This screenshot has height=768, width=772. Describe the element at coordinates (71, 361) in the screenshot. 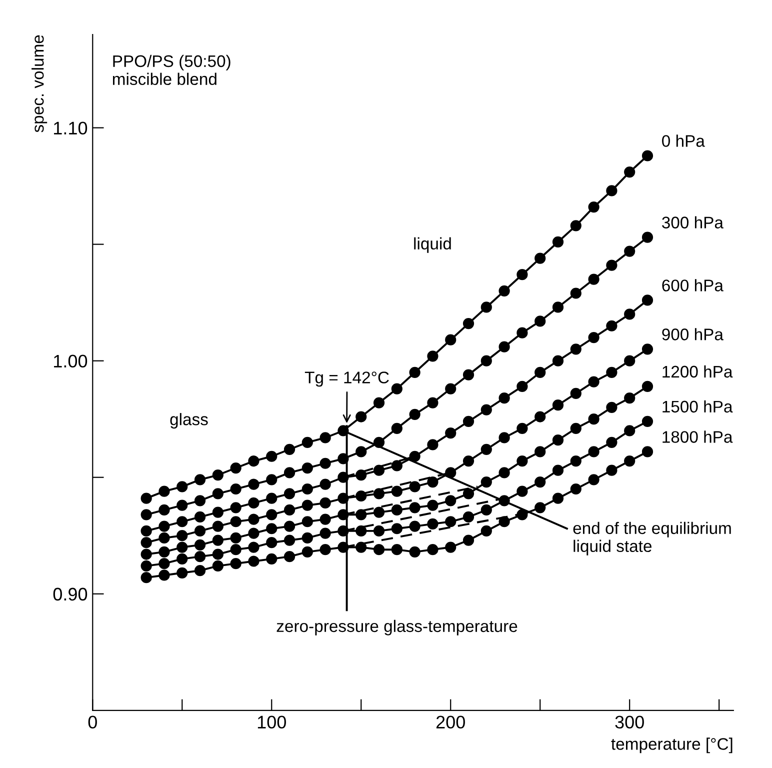

I see `y-tick-label: 1.00` at that location.